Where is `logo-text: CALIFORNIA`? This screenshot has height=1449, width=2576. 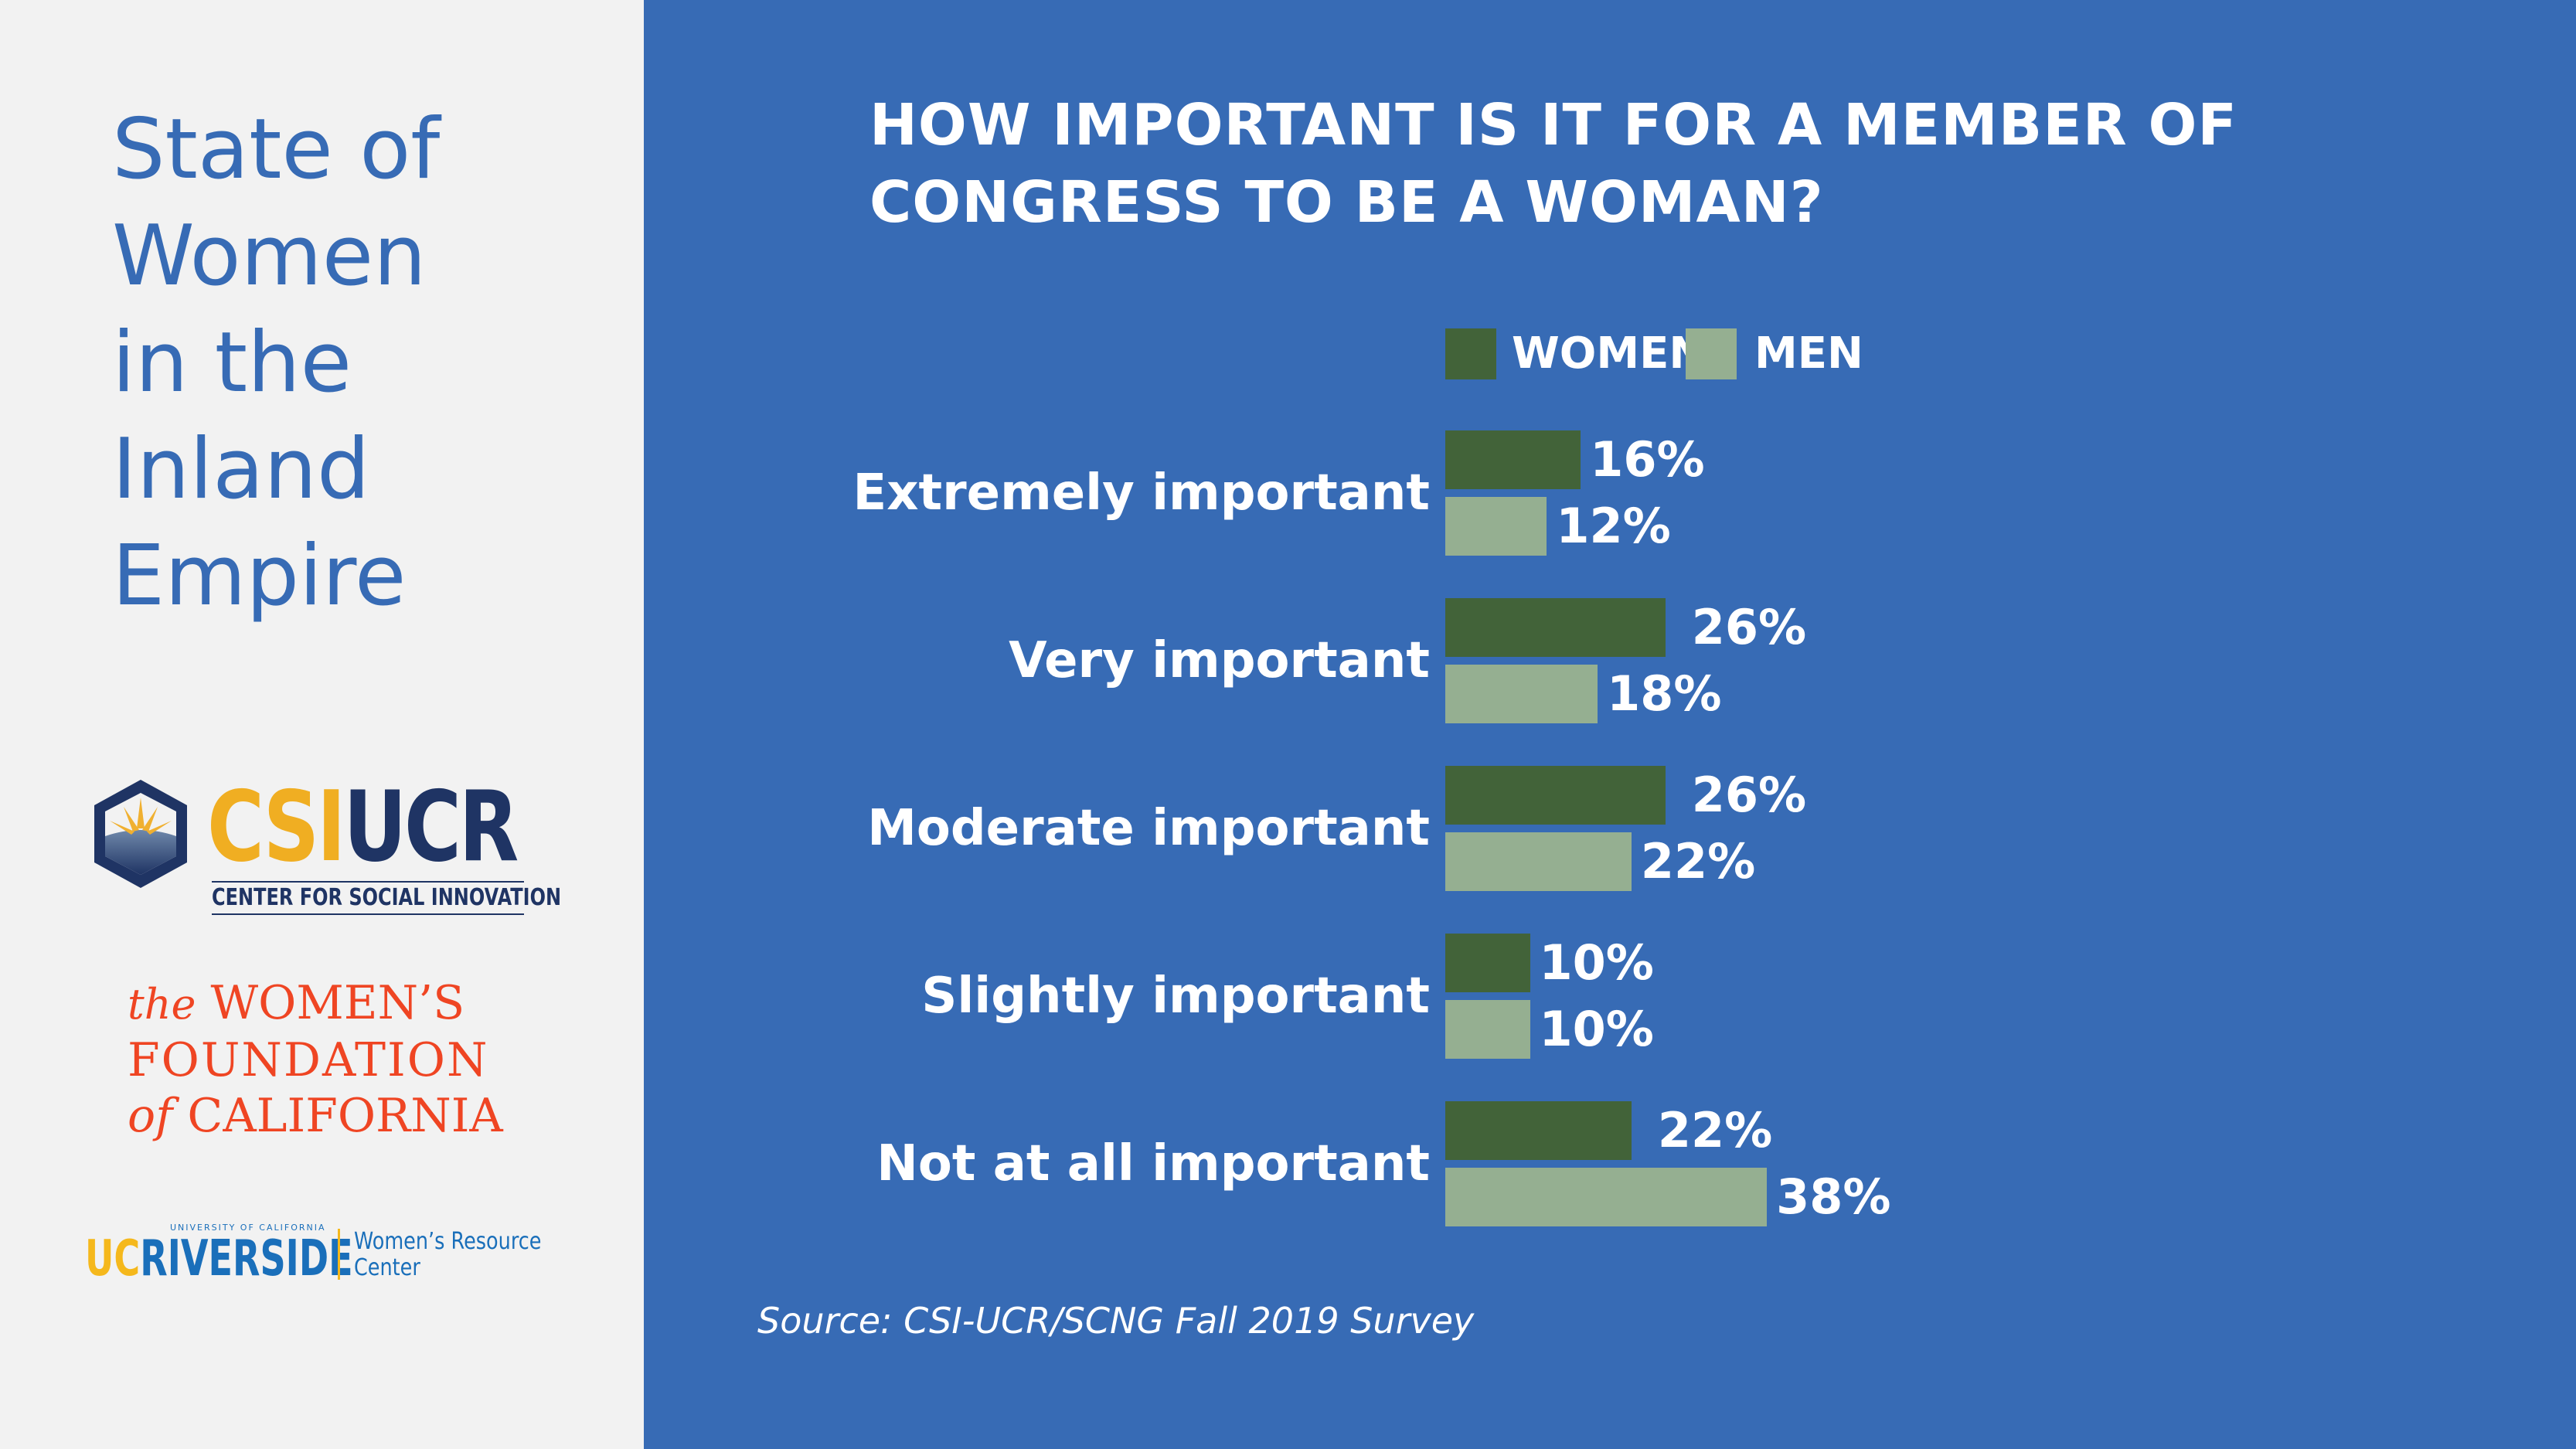 logo-text: CALIFORNIA is located at coordinates (345, 1116).